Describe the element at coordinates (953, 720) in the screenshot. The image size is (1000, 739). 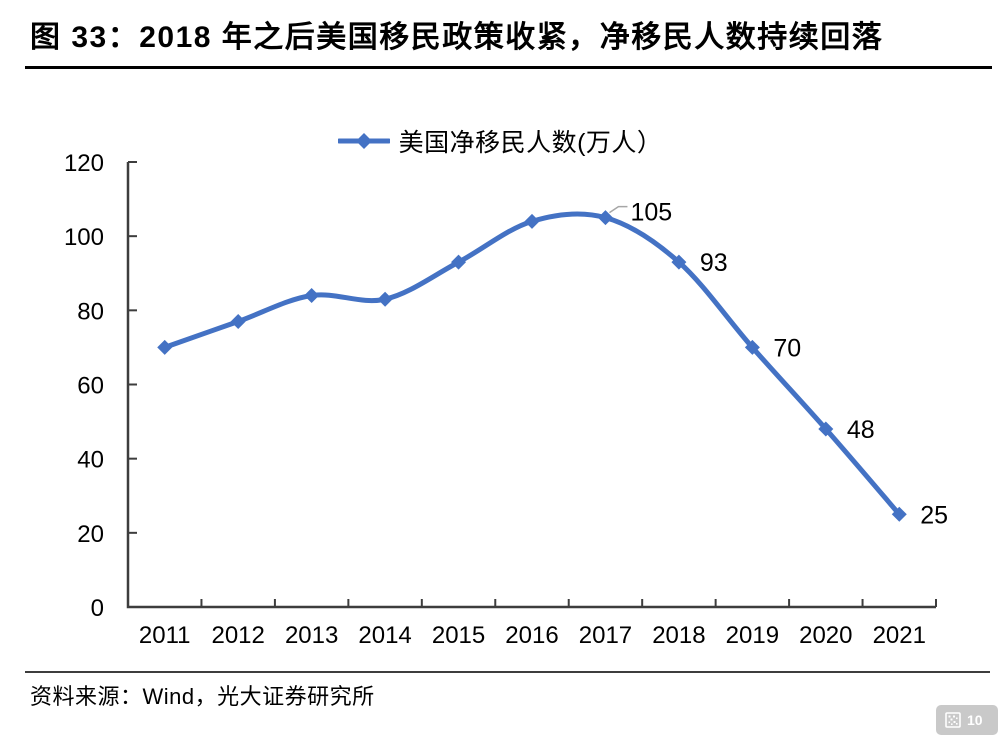
I see `qr-code-icon` at that location.